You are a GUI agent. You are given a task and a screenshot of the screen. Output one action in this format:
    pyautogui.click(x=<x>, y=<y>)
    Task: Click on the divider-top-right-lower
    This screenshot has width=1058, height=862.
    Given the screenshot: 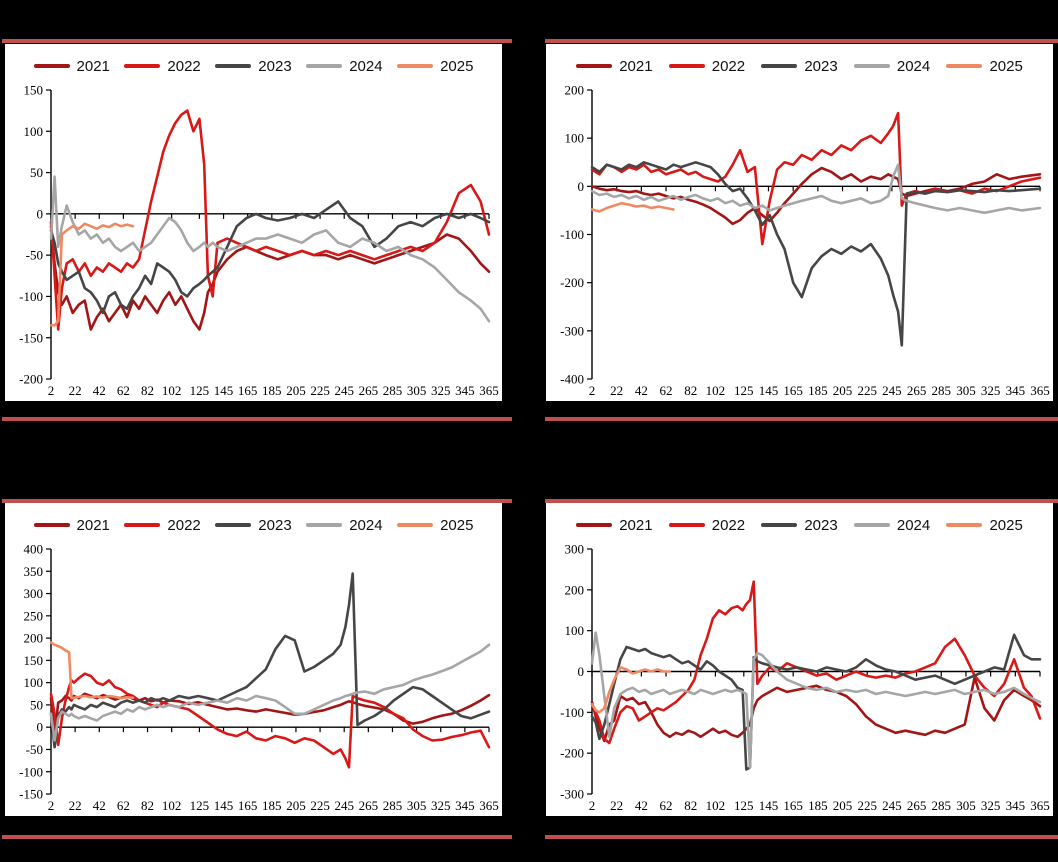 What is the action you would take?
    pyautogui.click(x=801, y=419)
    